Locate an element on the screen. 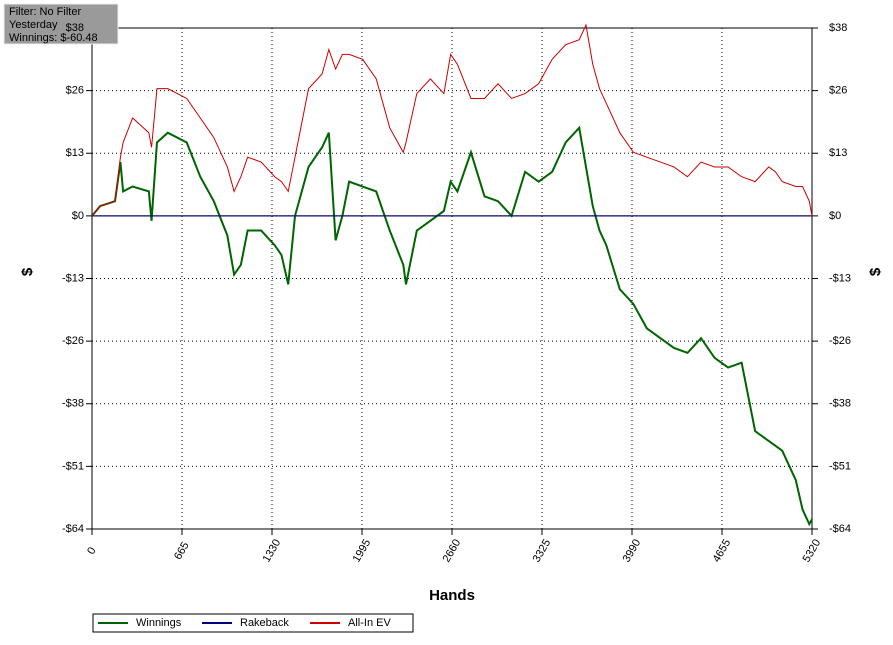 Image resolution: width=893 pixels, height=645 pixels. y2-tick-label: $0 is located at coordinates (835, 216).